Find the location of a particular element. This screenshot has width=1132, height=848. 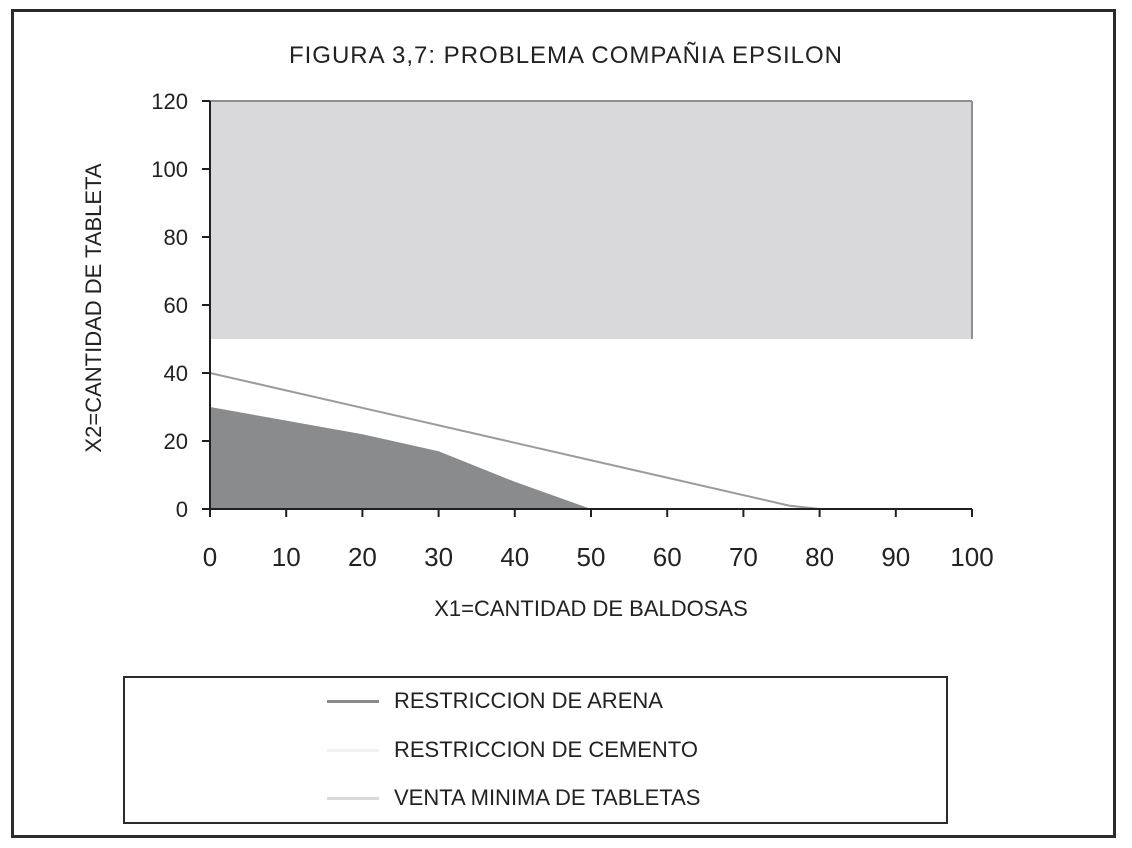

legend-swatch-arena is located at coordinates (353, 701).